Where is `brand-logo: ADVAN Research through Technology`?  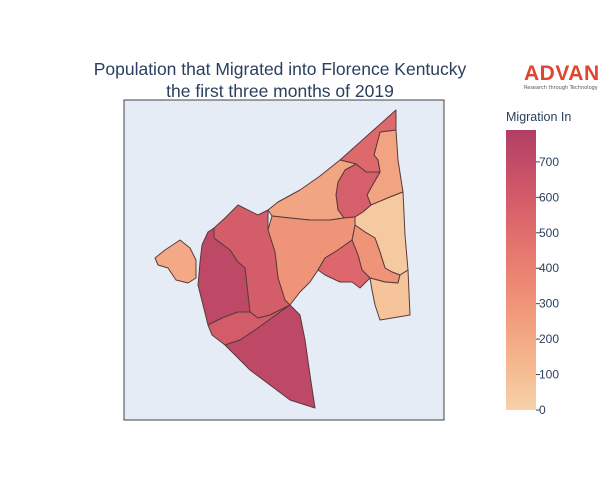 brand-logo: ADVAN Research through Technology is located at coordinates (562, 77).